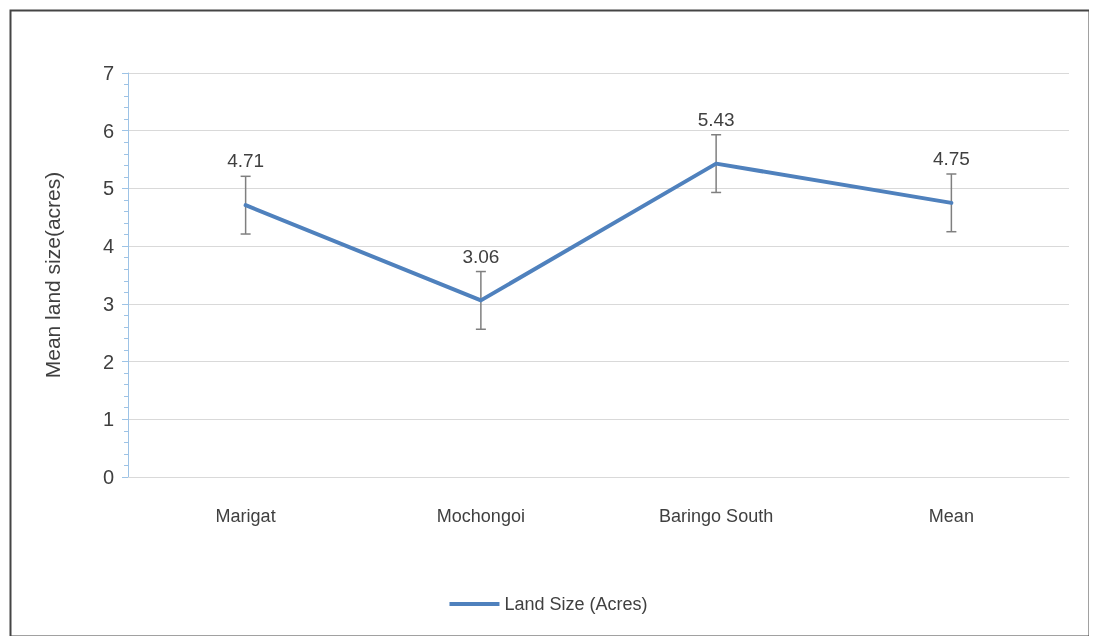  Describe the element at coordinates (481, 256) in the screenshot. I see `data-label: 3.06` at that location.